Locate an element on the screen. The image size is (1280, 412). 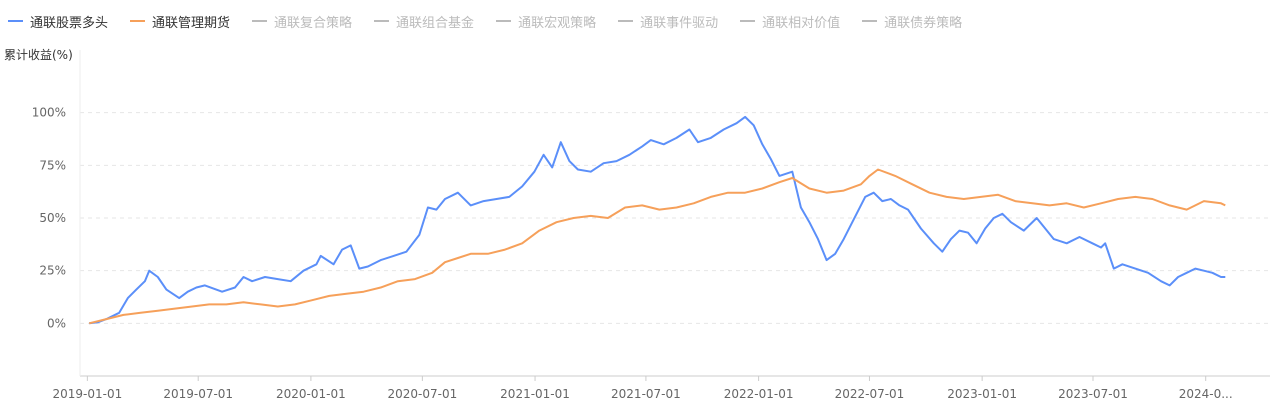
legend-label: 通联组合基金 is located at coordinates (435, 23).